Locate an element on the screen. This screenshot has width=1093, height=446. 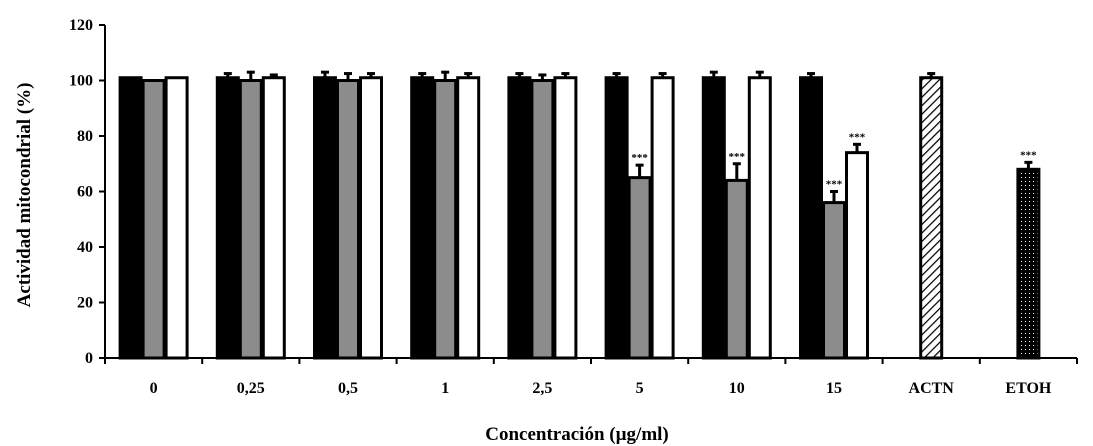
significance-label-1-7: *** is located at coordinates (834, 185).